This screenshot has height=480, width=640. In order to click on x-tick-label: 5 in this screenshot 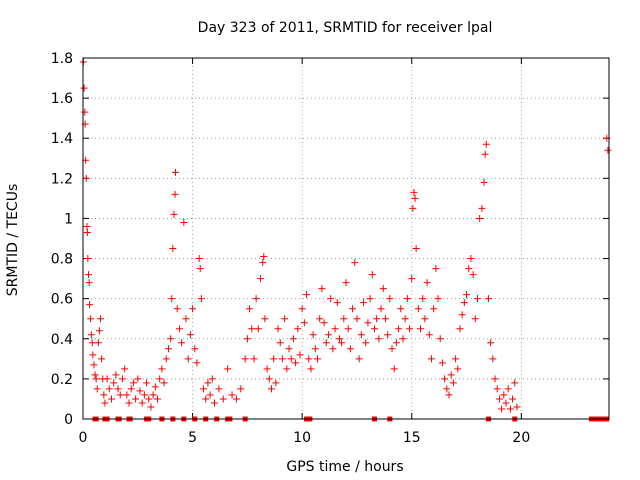, I will do `click(192, 438)`.